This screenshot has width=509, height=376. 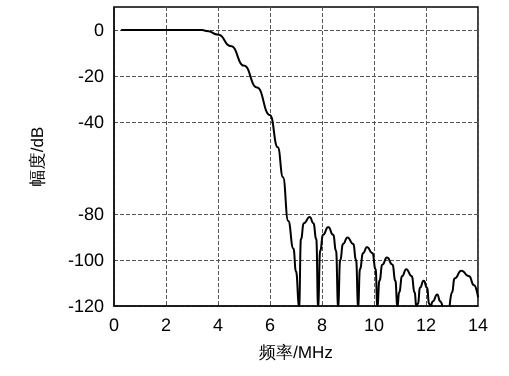 I want to click on x-tick-label: 14, so click(x=478, y=325).